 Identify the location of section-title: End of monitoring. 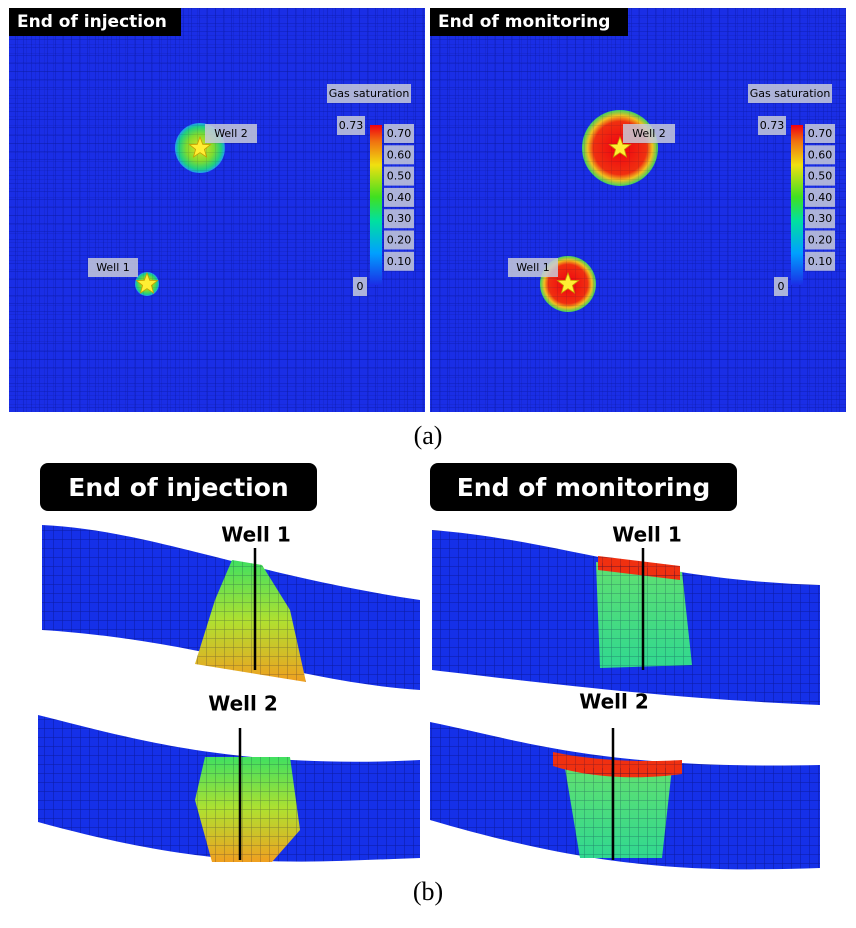
(584, 487).